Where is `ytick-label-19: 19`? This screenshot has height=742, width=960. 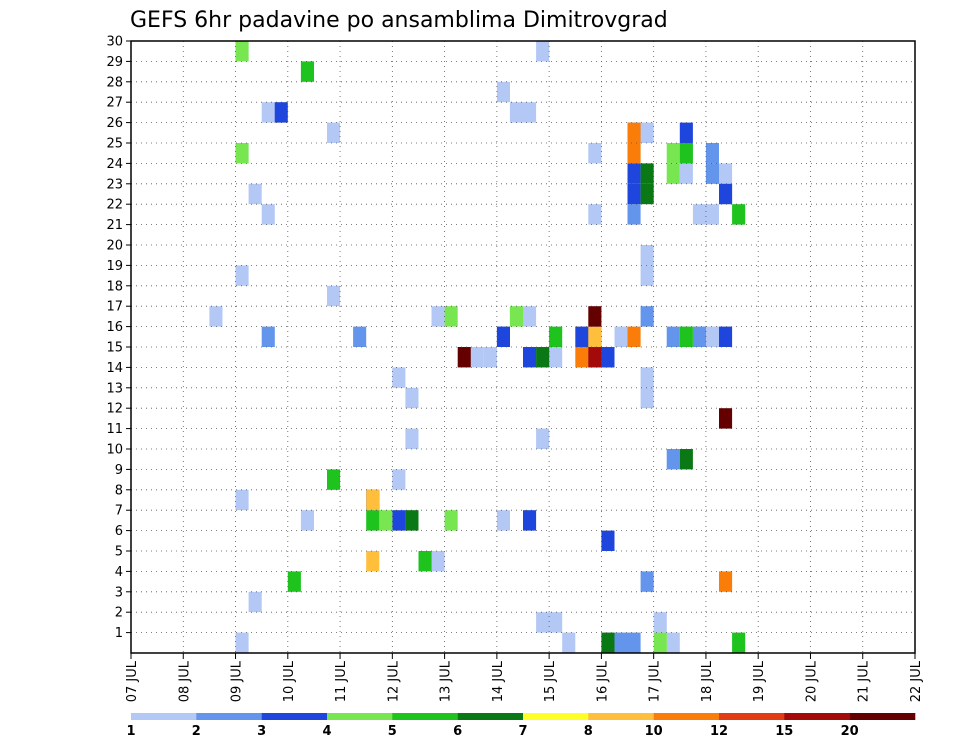
ytick-label-19: 19 is located at coordinates (114, 266).